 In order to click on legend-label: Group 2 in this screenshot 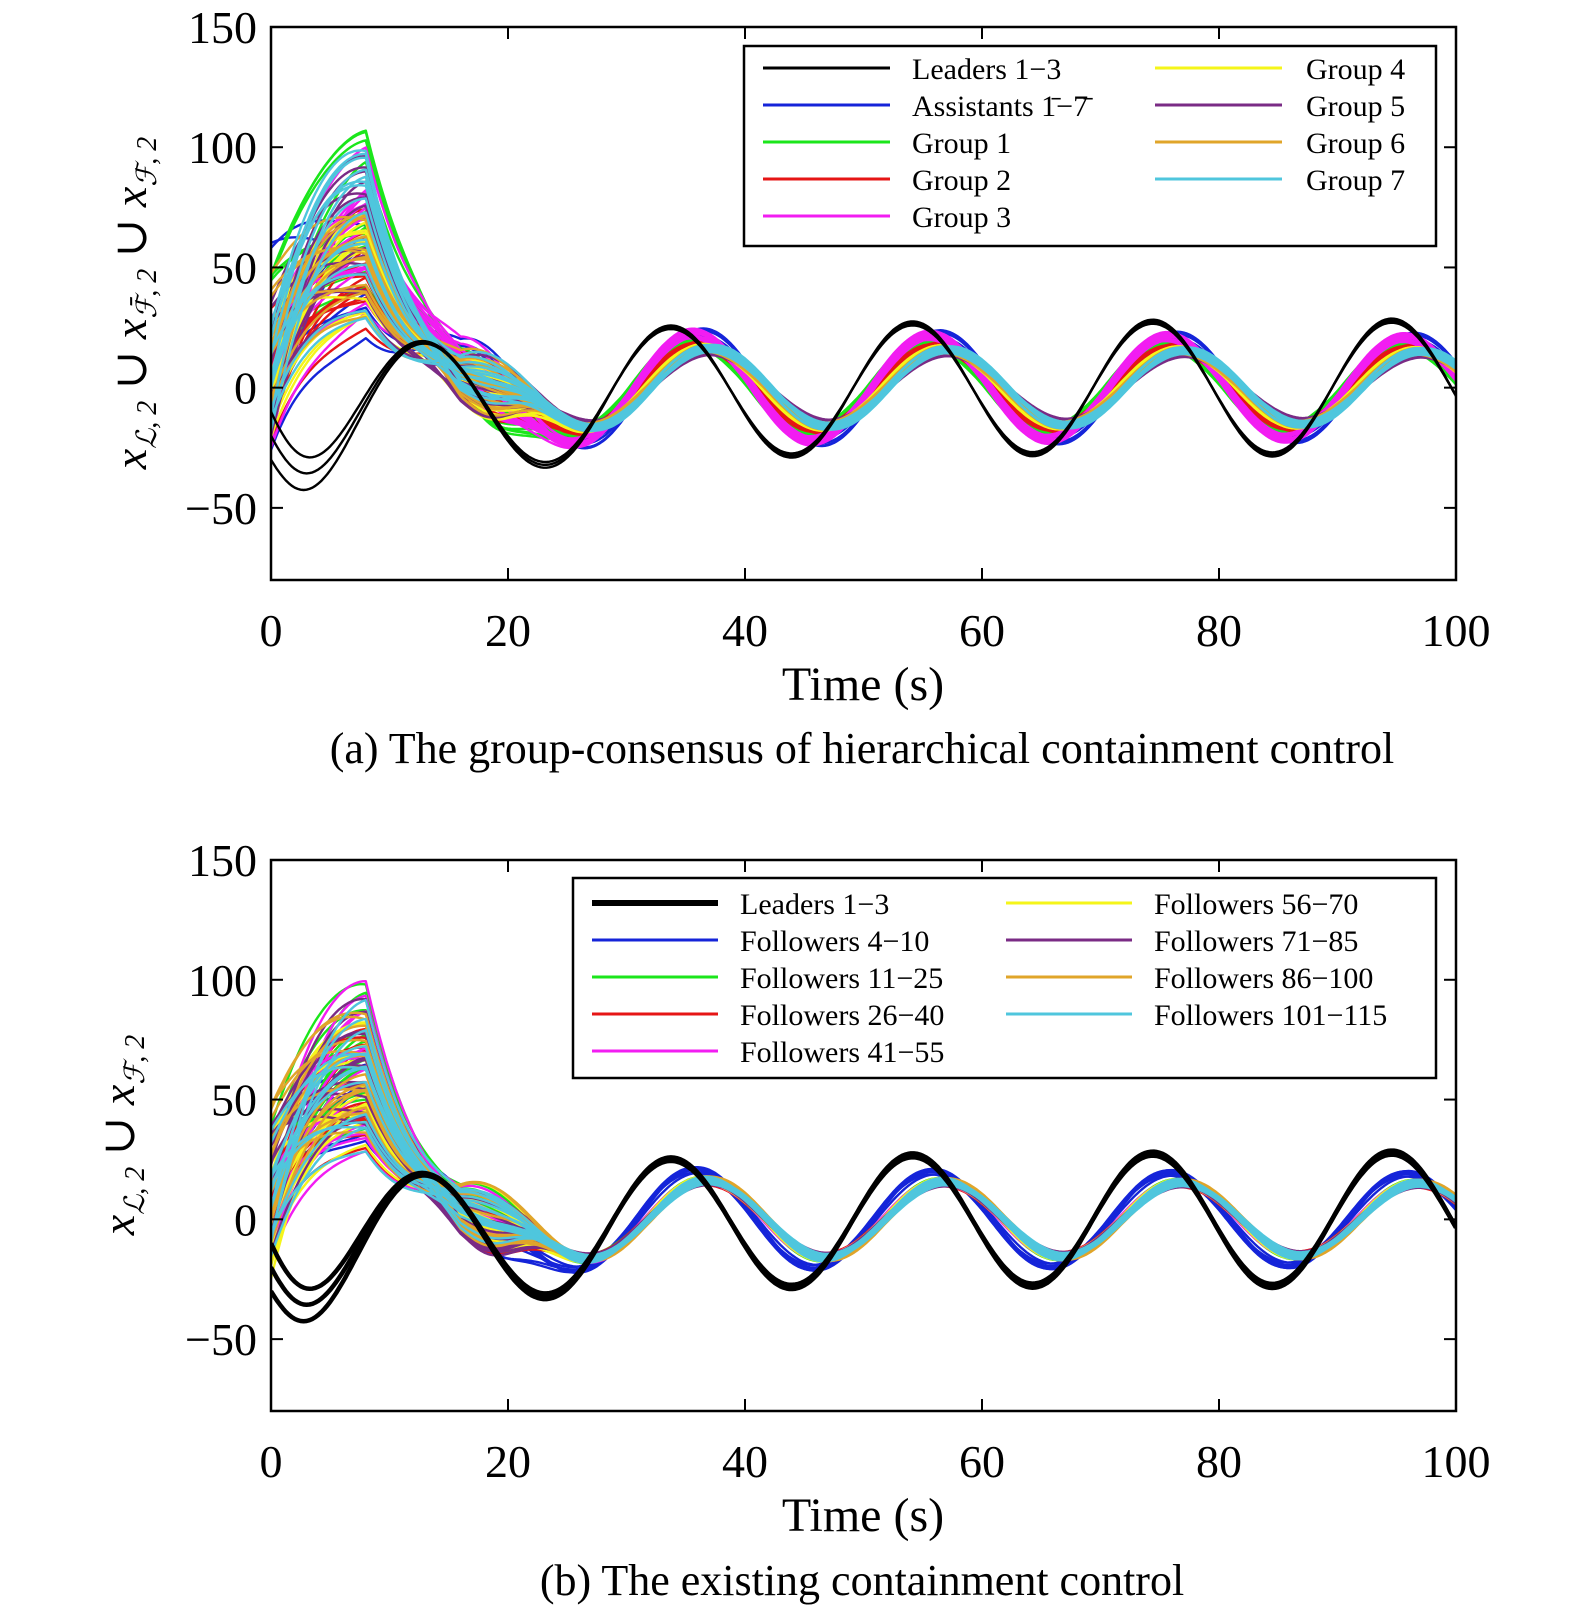, I will do `click(961, 180)`.